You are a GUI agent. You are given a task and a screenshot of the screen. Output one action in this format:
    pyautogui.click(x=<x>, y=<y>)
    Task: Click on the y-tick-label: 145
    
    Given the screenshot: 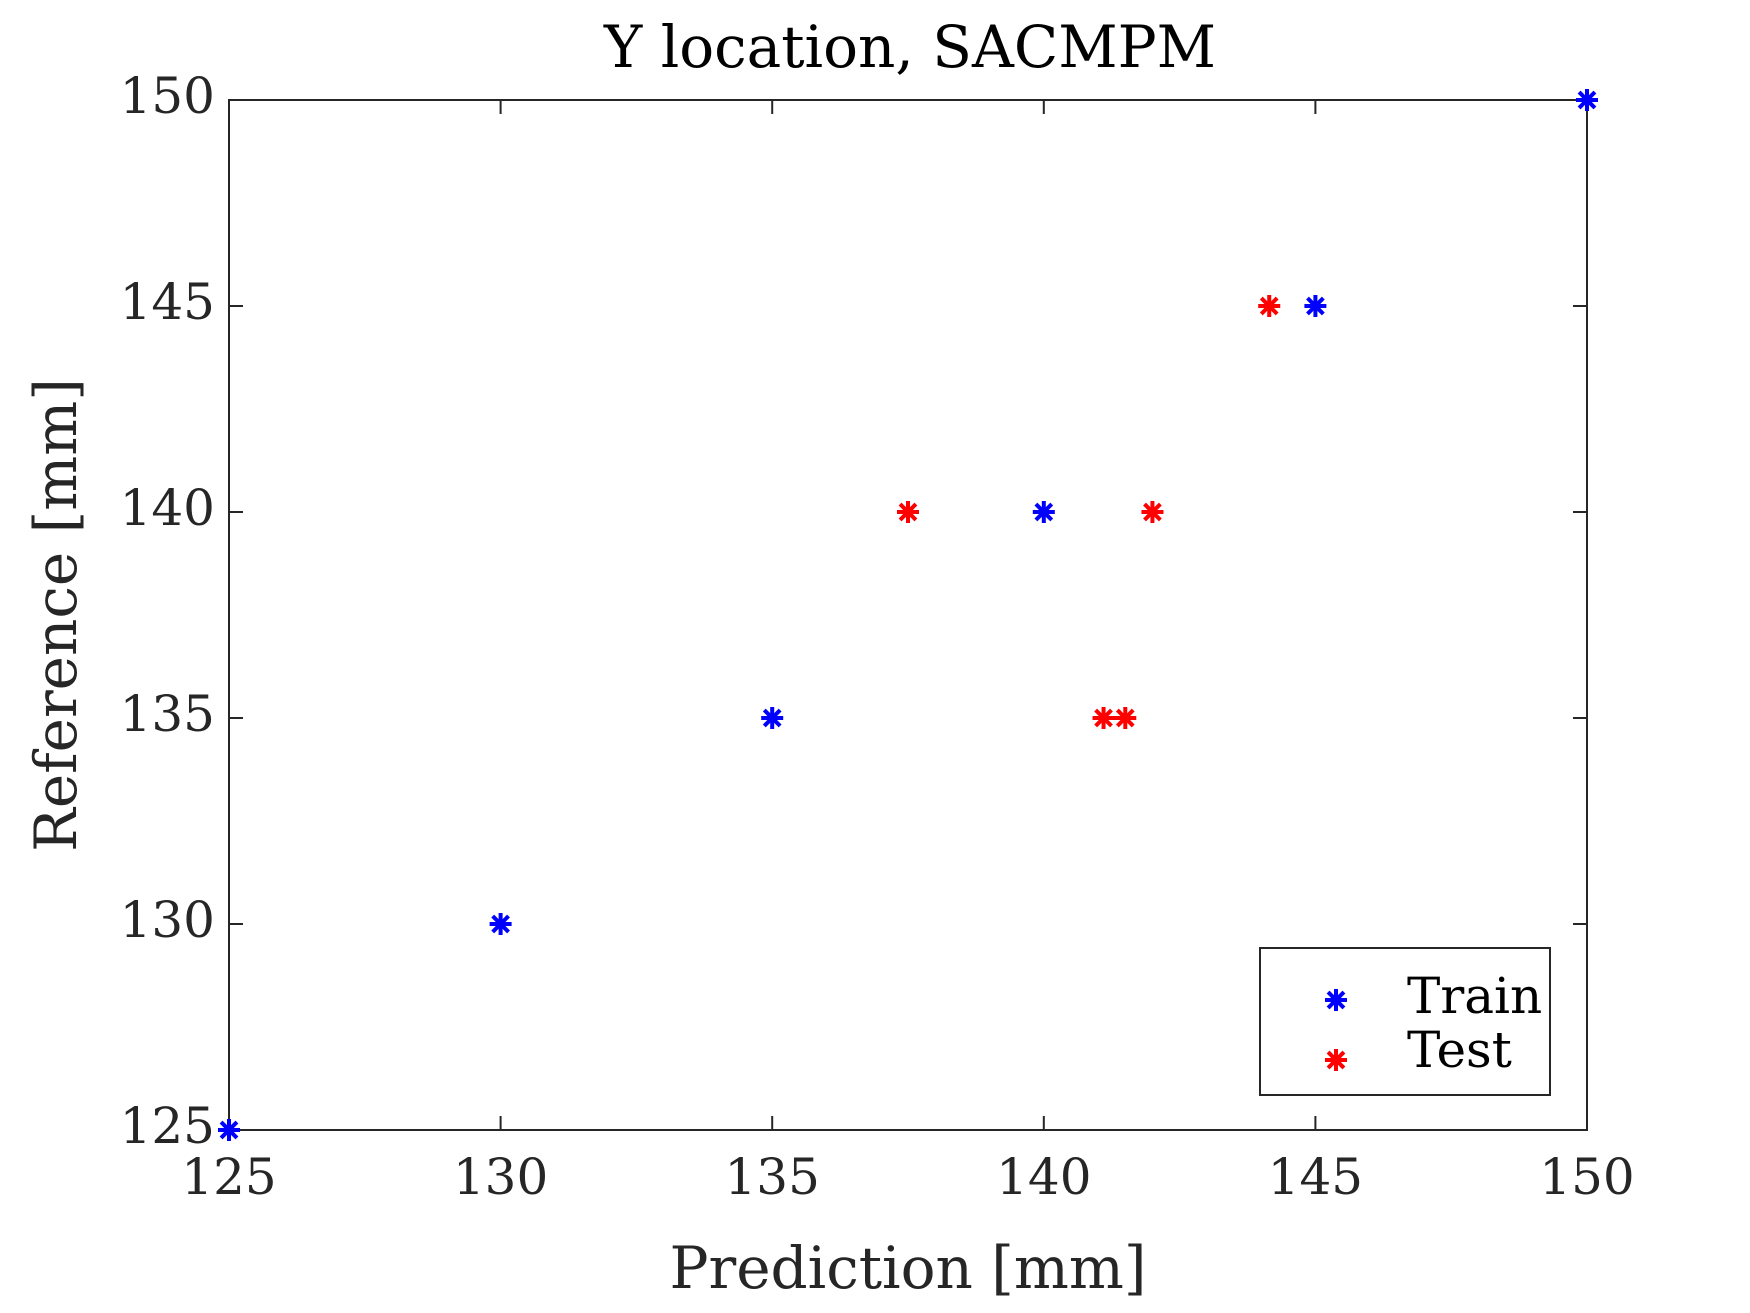 What is the action you would take?
    pyautogui.click(x=167, y=302)
    